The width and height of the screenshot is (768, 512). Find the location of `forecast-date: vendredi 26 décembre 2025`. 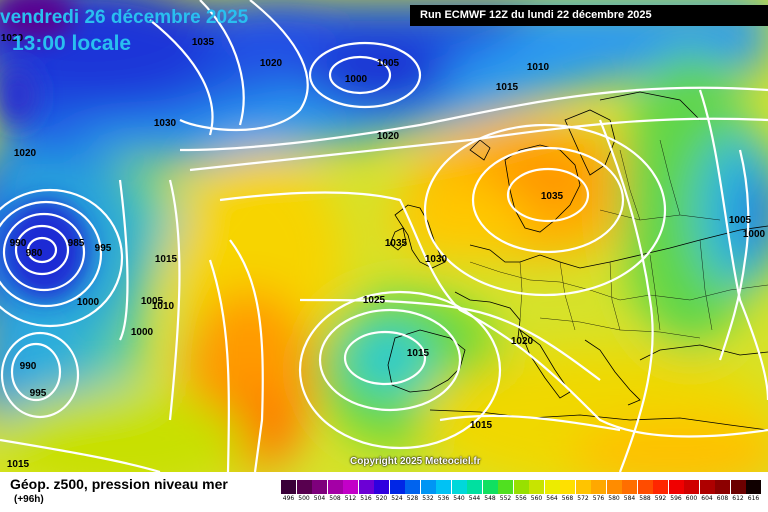

forecast-date: vendredi 26 décembre 2025 is located at coordinates (124, 17).